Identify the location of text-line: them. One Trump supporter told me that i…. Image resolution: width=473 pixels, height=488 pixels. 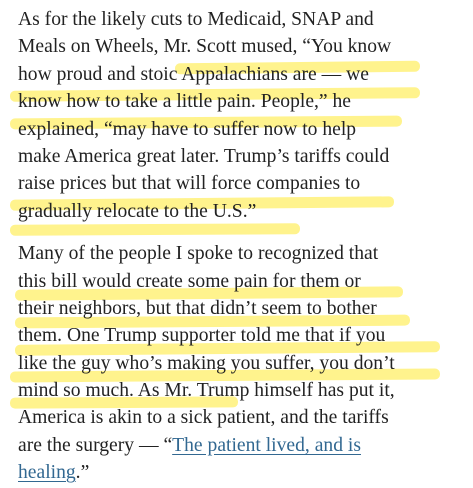
(206, 335).